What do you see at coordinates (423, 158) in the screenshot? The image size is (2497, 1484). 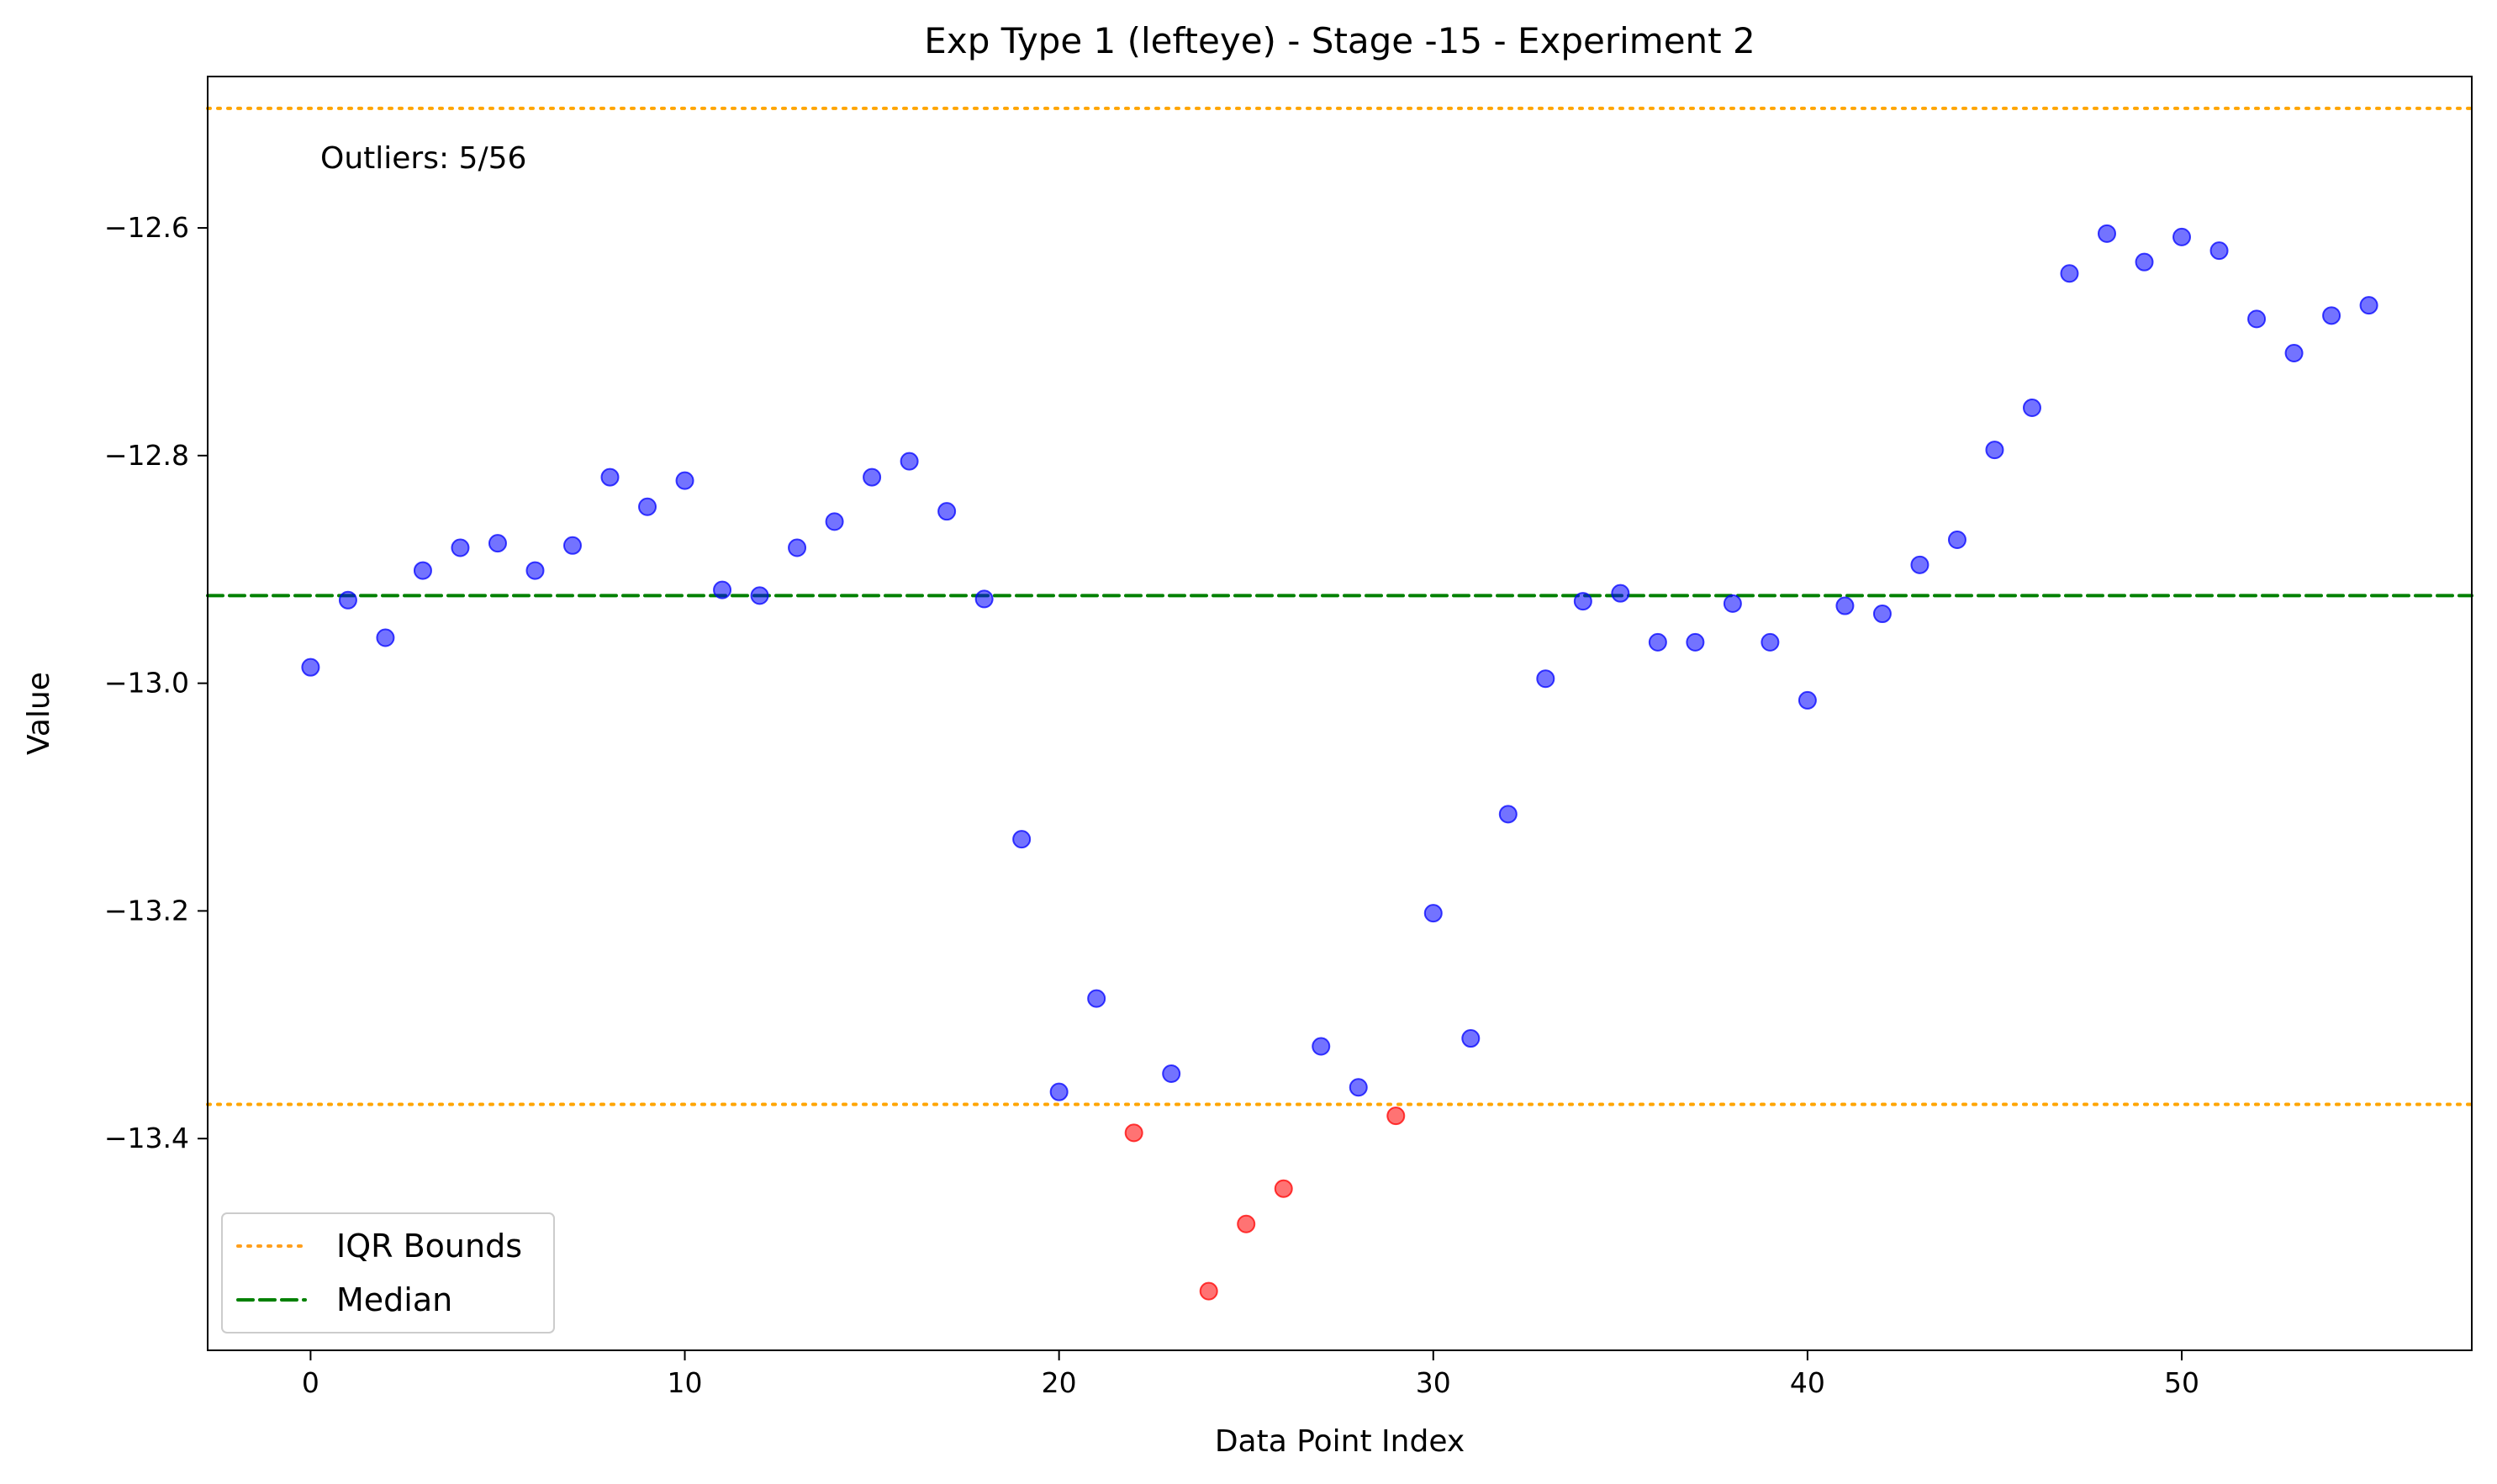 I see `outlier-count-annotation: Outliers: 5/56` at bounding box center [423, 158].